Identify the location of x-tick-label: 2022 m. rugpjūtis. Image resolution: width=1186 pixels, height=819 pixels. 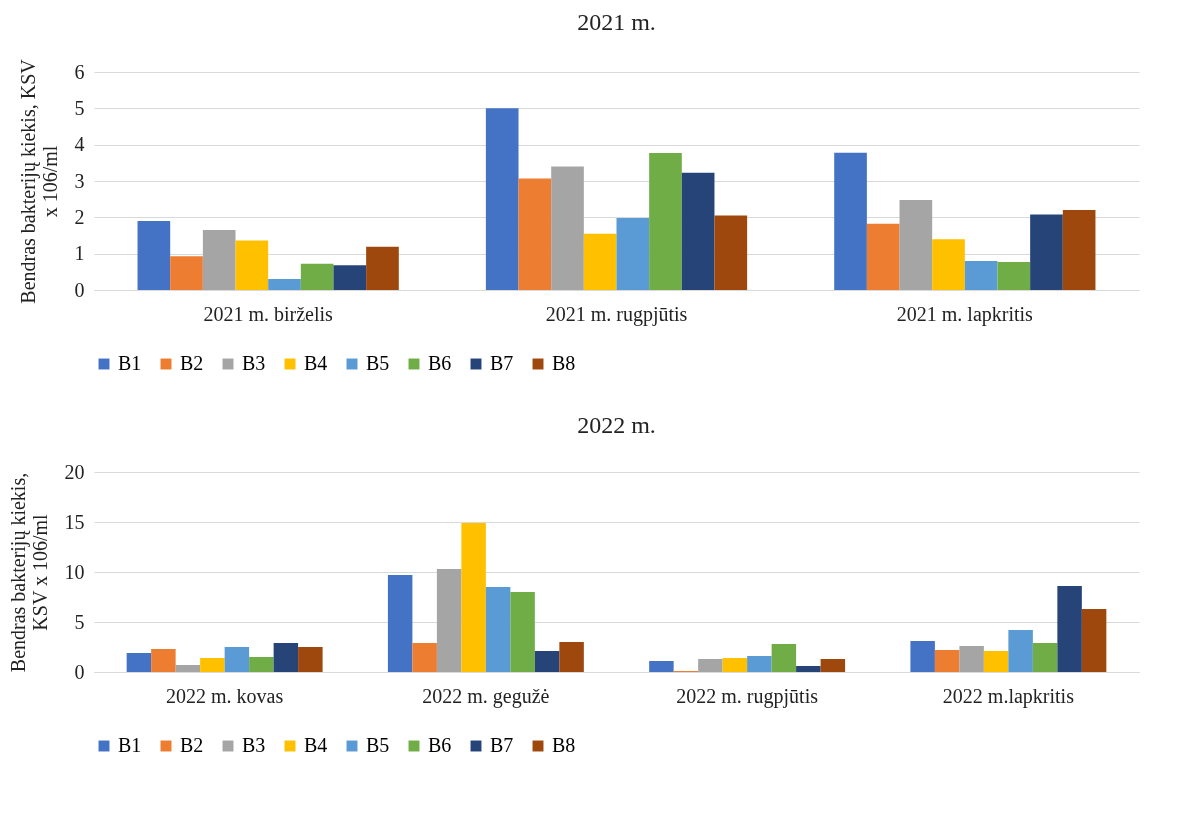
(747, 696).